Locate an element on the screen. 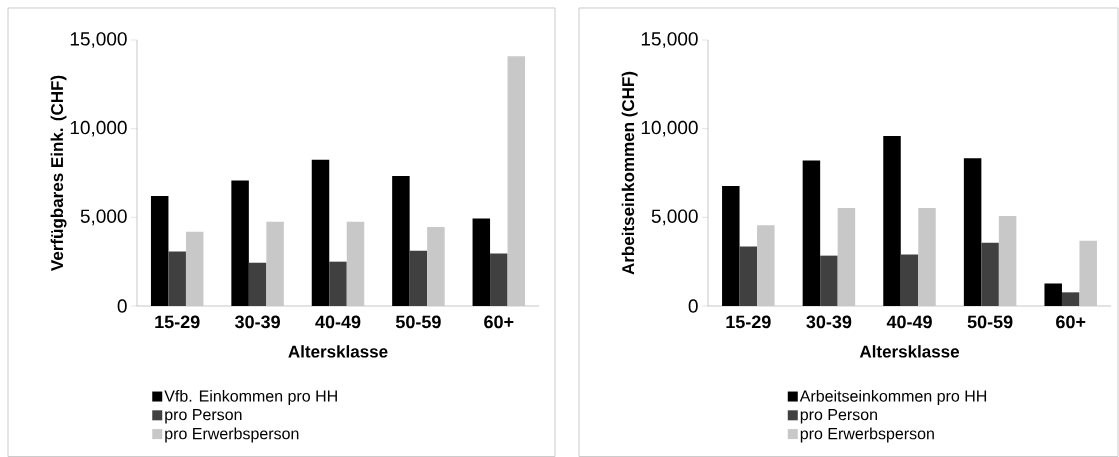  legend-label: Arbeitseinkommen pro HH is located at coordinates (893, 397).